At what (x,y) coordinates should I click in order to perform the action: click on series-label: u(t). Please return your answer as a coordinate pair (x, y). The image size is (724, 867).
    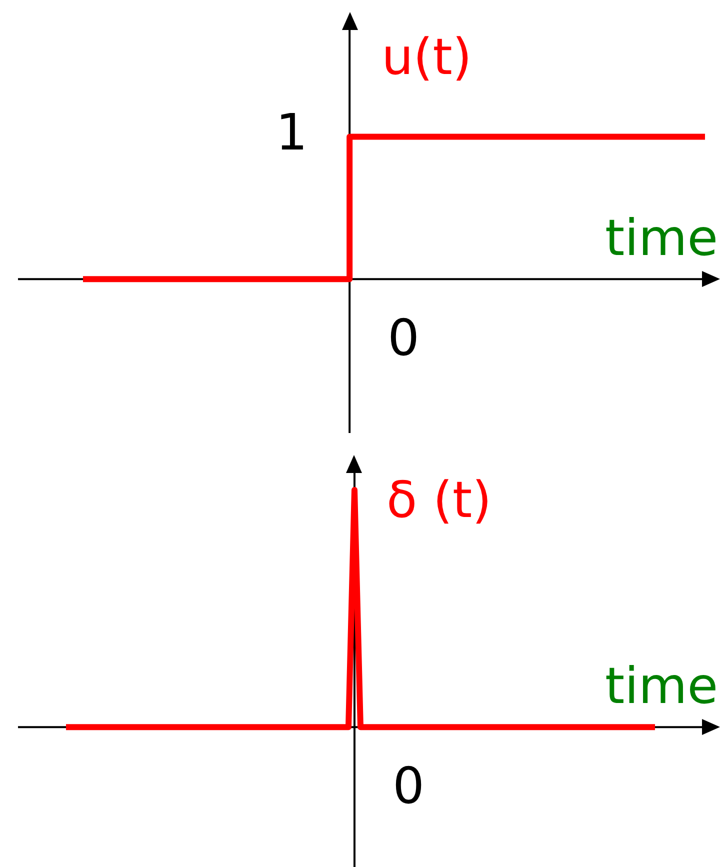
    Looking at the image, I should click on (427, 57).